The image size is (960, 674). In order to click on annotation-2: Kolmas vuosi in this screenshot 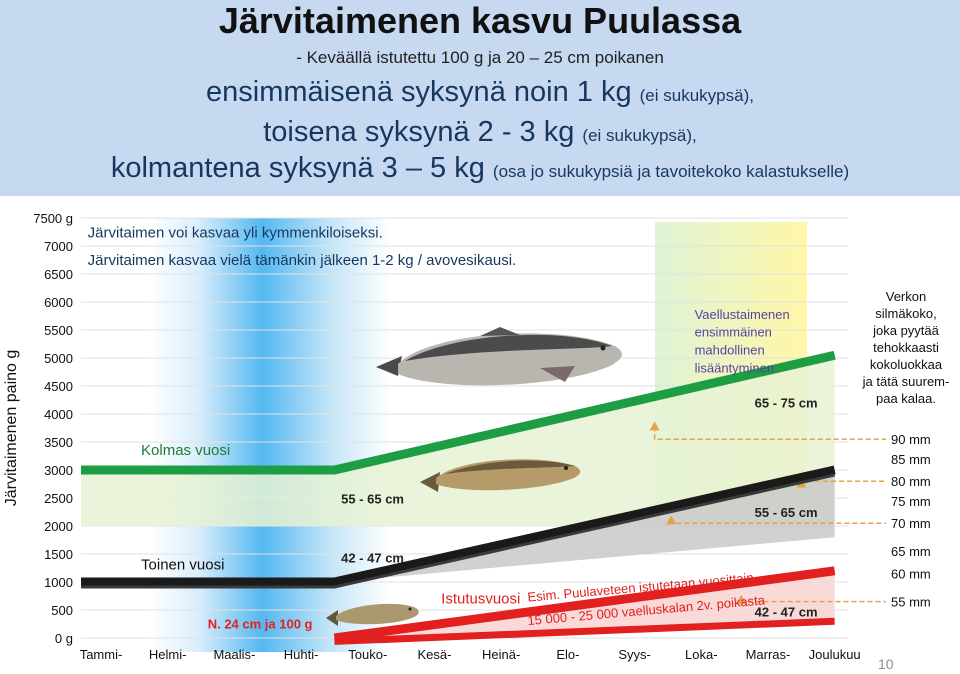, I will do `click(185, 450)`.